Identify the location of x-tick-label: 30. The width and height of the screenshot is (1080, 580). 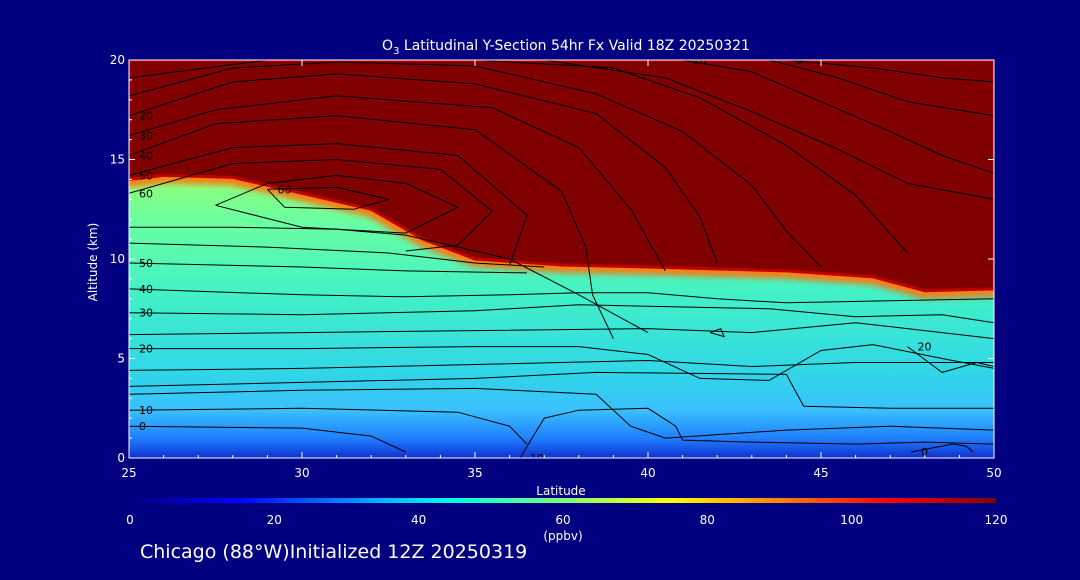
(301, 473).